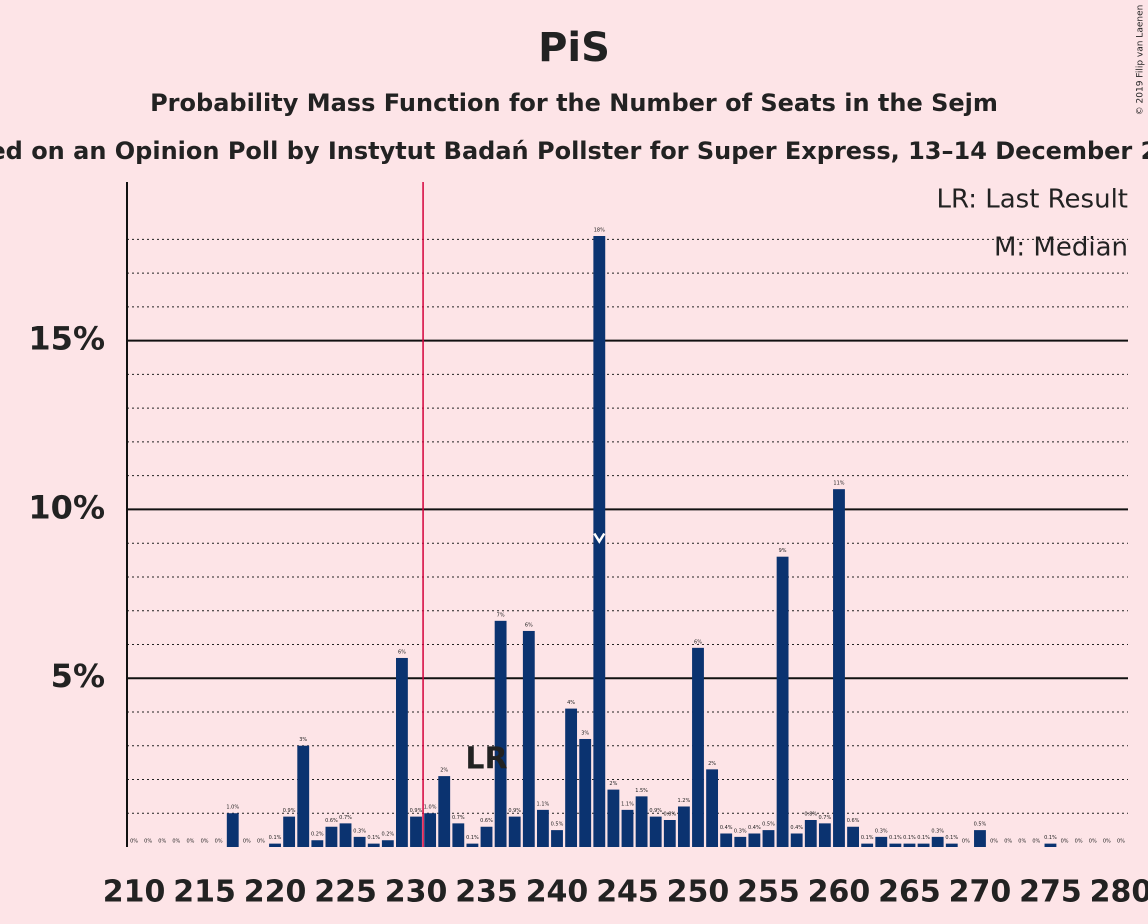 The image size is (1148, 924). What do you see at coordinates (627, 804) in the screenshot?
I see `value-label: 1.1%` at bounding box center [627, 804].